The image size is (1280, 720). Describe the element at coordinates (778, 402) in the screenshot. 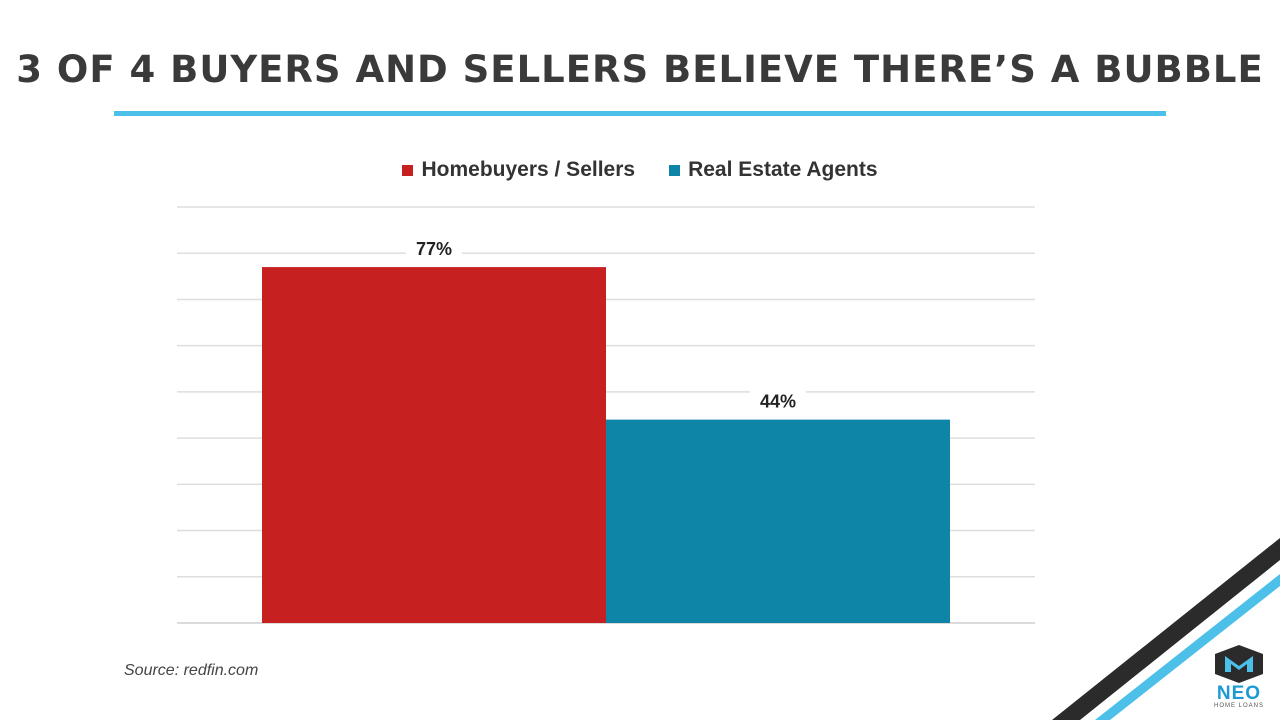

I see `data-label-agents: 44%` at that location.